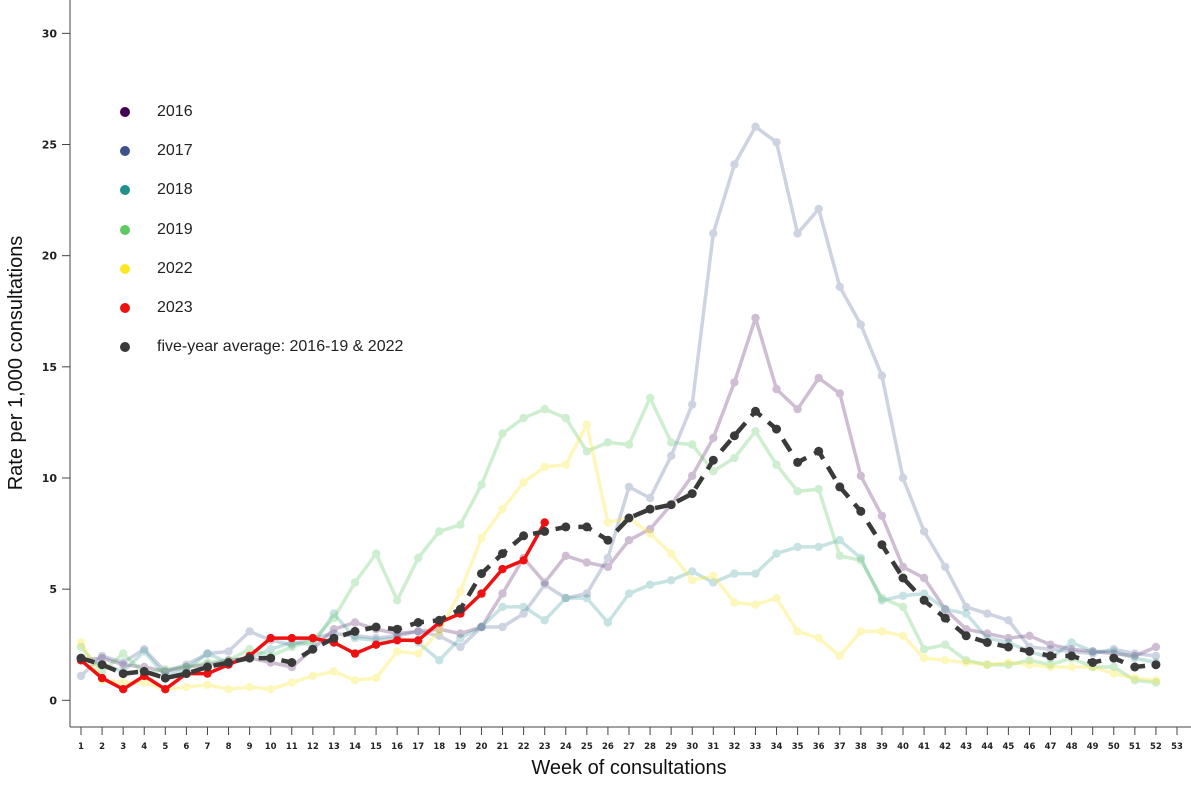 Image resolution: width=1191 pixels, height=785 pixels. What do you see at coordinates (756, 747) in the screenshot?
I see `x-tick-label: 33` at bounding box center [756, 747].